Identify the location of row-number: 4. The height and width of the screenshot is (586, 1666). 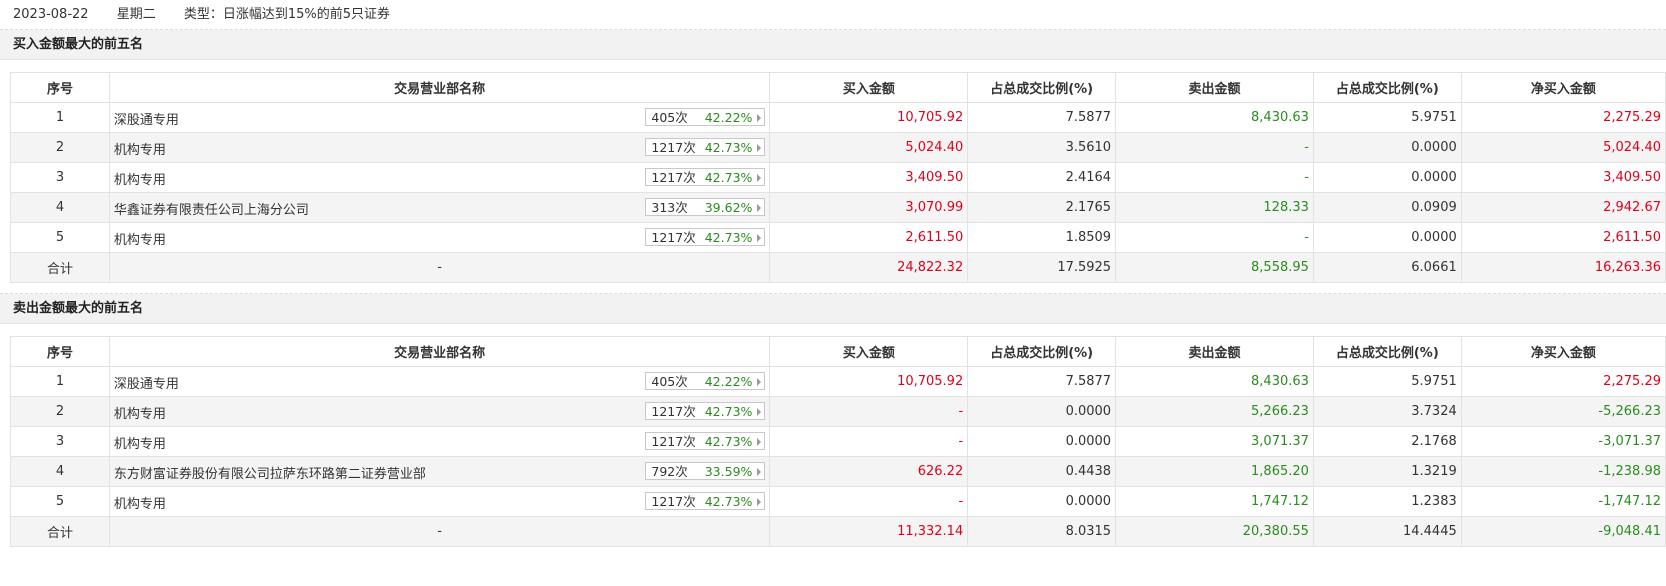
(60, 207).